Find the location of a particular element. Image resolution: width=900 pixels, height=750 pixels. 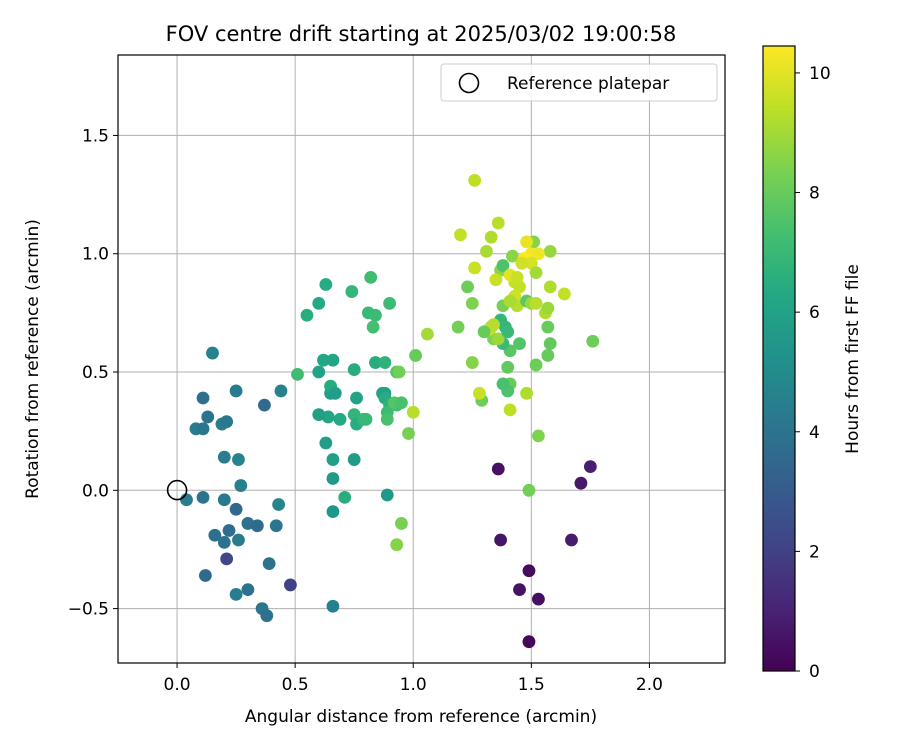

reference-platepar-marker is located at coordinates (177, 490).